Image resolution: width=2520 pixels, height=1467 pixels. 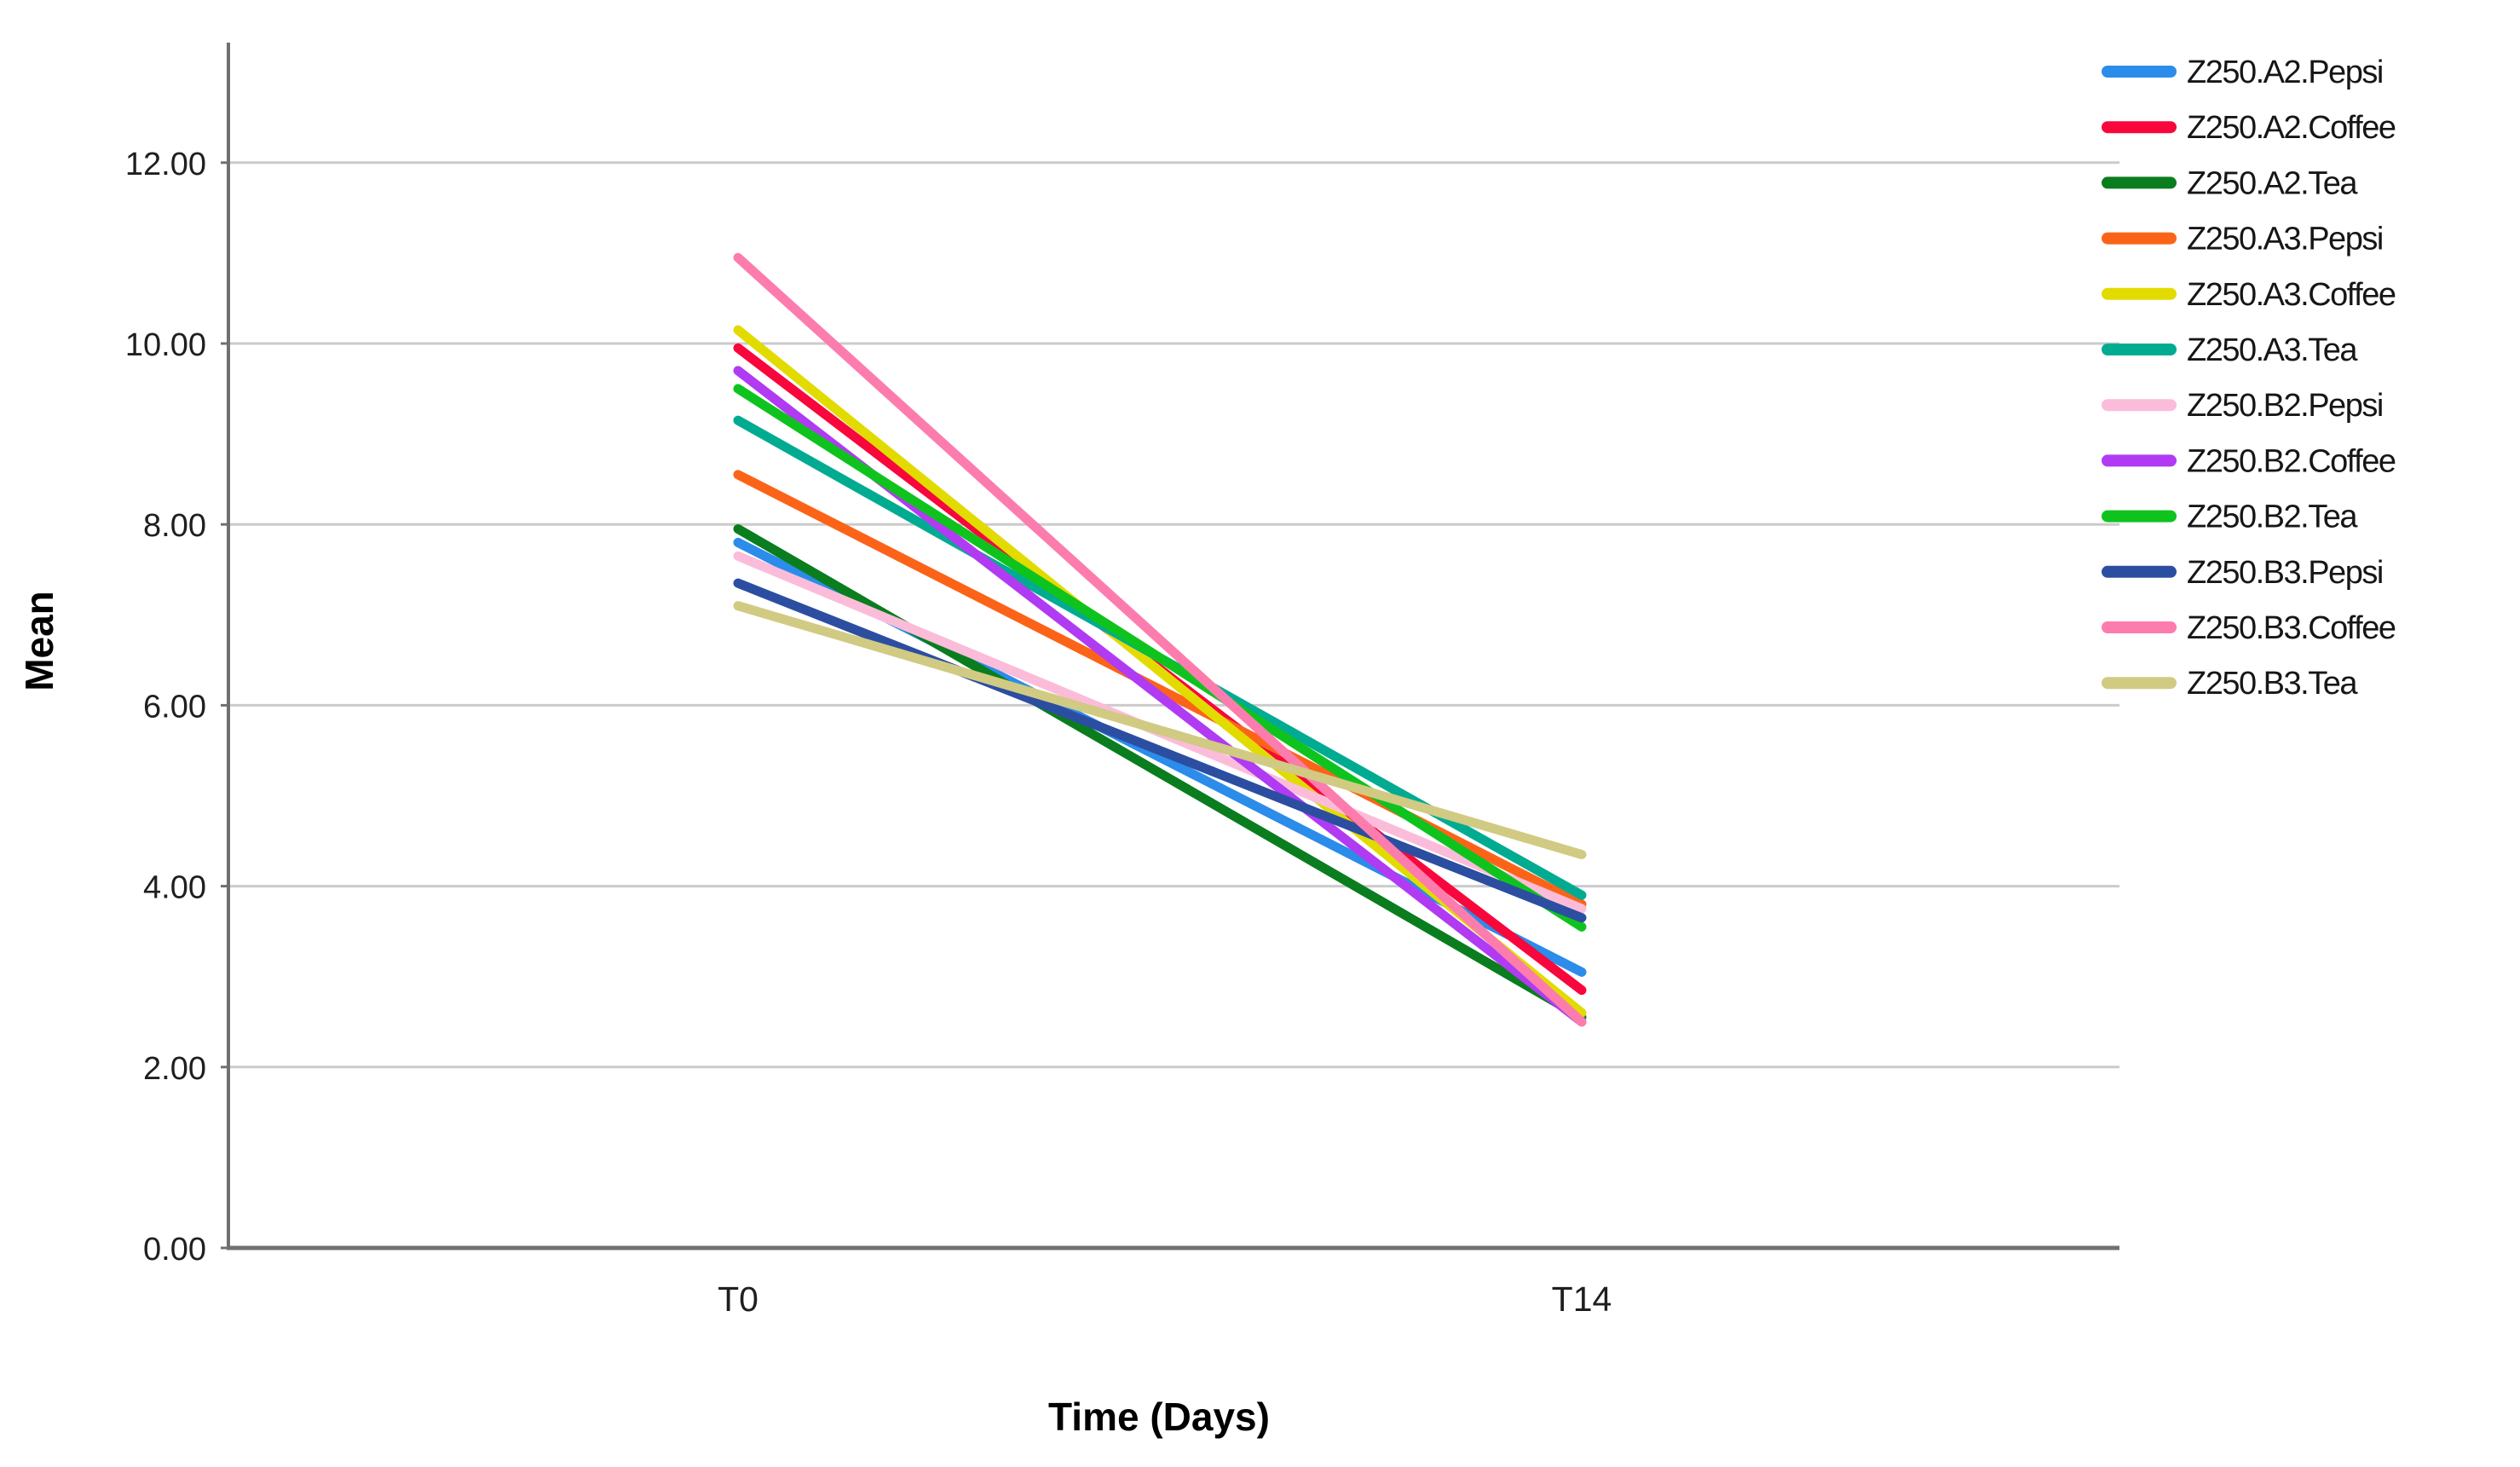 I want to click on y-tick-label: 0.00, so click(x=175, y=1250).